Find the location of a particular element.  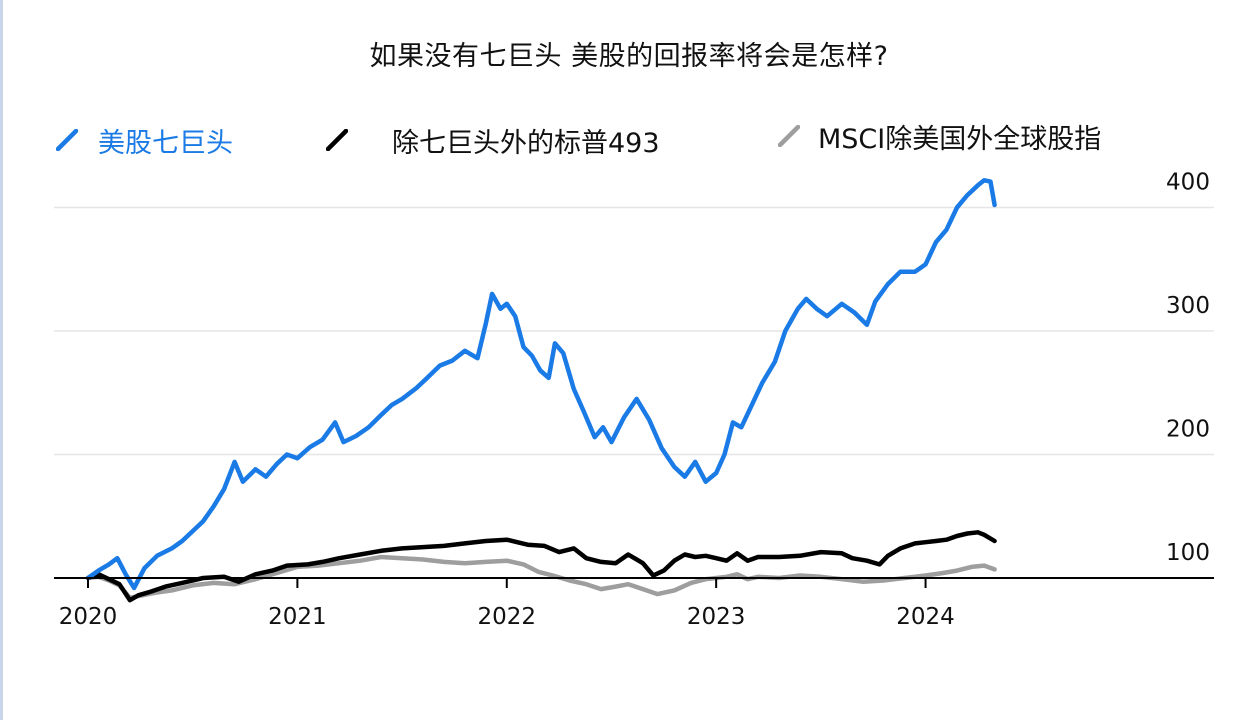

legend-swatch-black-icon is located at coordinates (337, 140).